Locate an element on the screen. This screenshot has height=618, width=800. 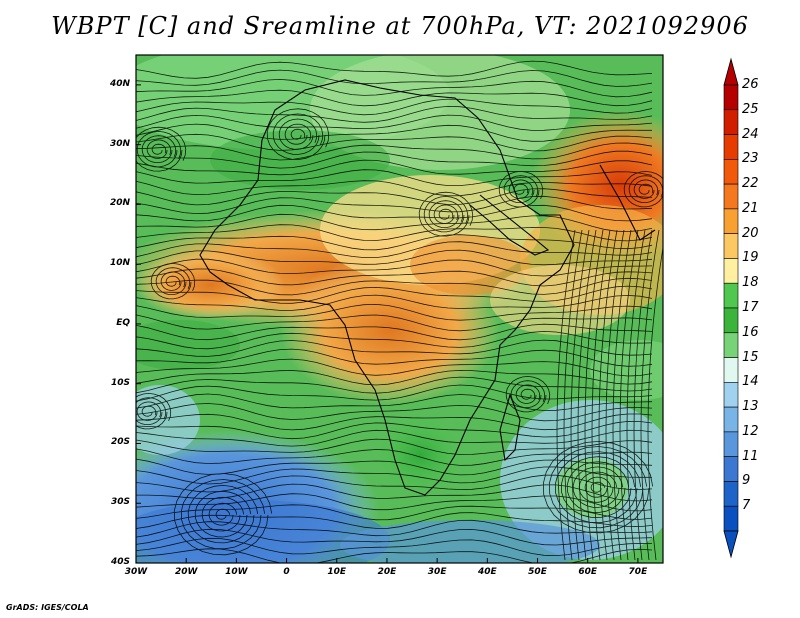
lon-tick-label: 50E is located at coordinates (537, 572).